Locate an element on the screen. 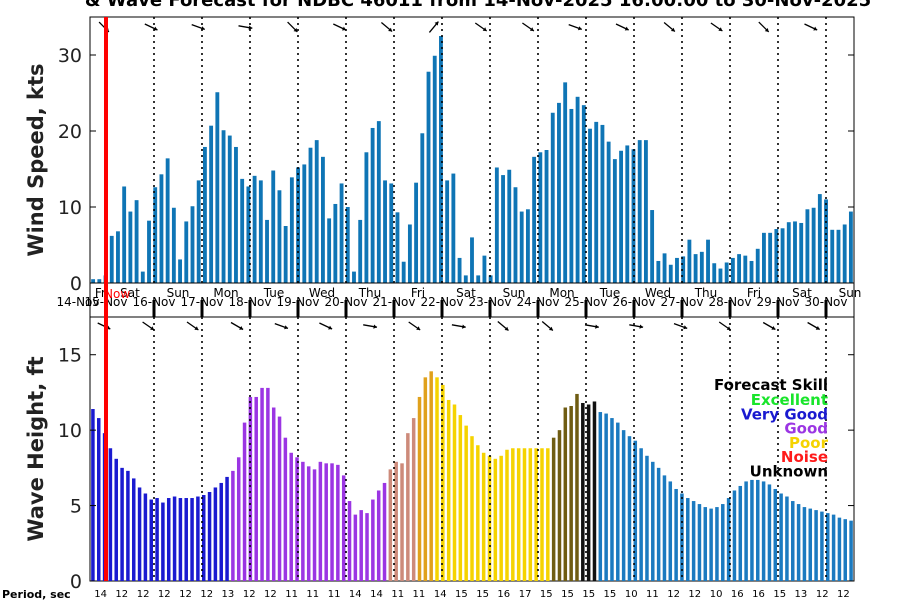  day-label: Thu is located at coordinates (370, 293).